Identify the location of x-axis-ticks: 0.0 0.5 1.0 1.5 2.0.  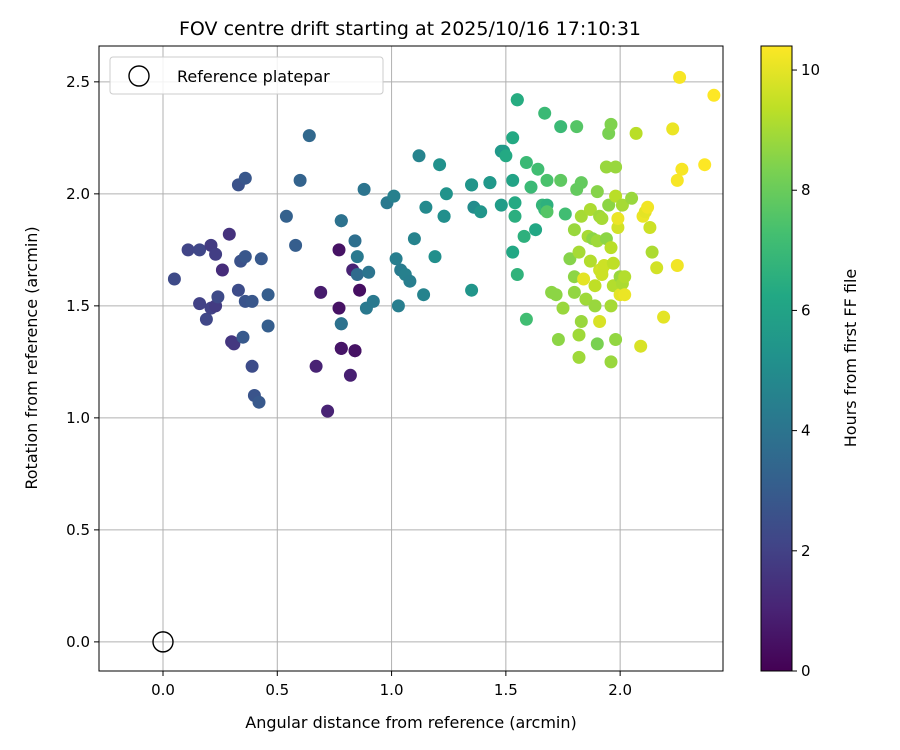
(391, 685).